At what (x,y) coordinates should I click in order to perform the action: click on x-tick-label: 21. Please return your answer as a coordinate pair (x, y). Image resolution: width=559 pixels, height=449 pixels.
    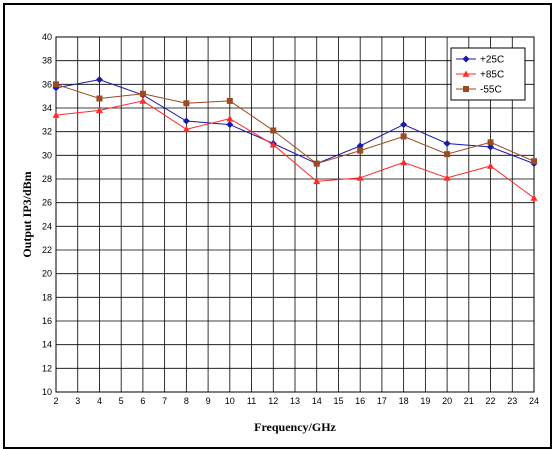
    Looking at the image, I should click on (469, 401).